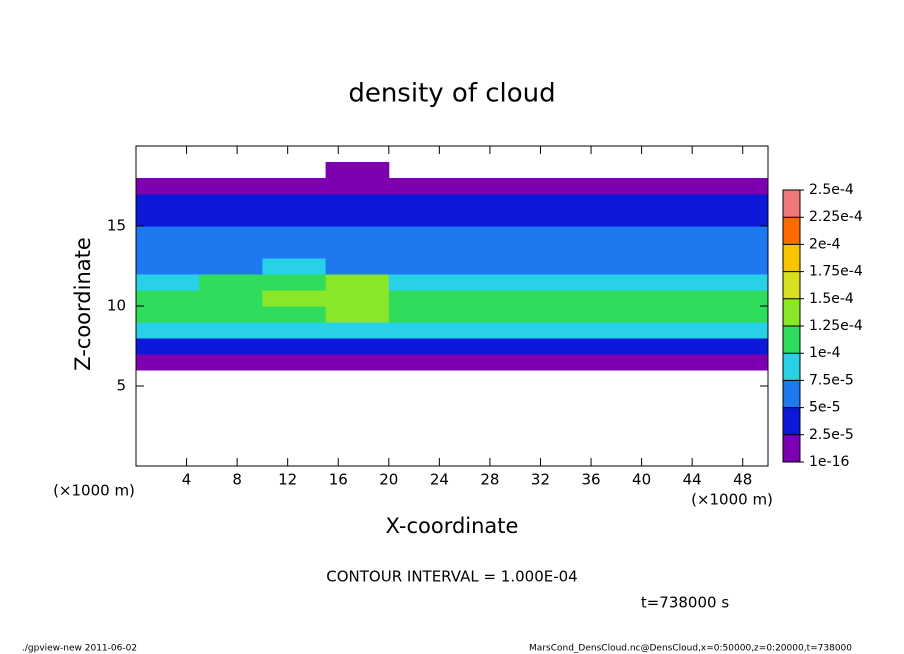 This screenshot has height=654, width=904. What do you see at coordinates (116, 306) in the screenshot?
I see `y-tick-label: 10` at bounding box center [116, 306].